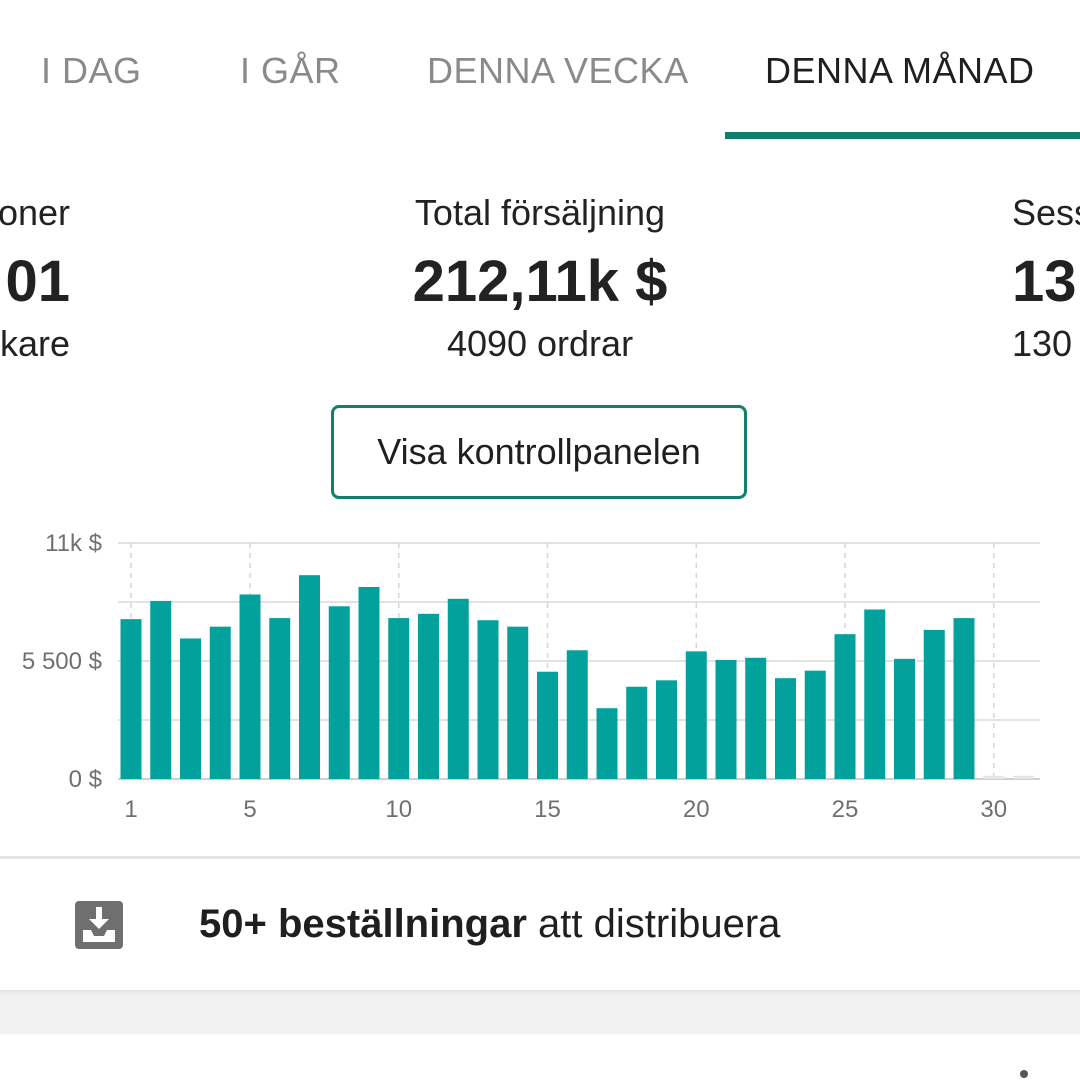  Describe the element at coordinates (398, 809) in the screenshot. I see `x-tick-label: 10` at that location.